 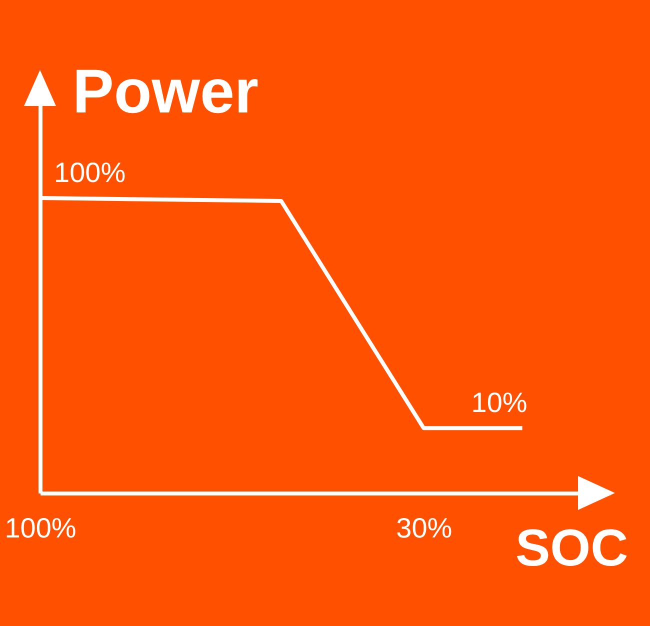 What do you see at coordinates (572, 549) in the screenshot?
I see `x-axis-title: SOC` at bounding box center [572, 549].